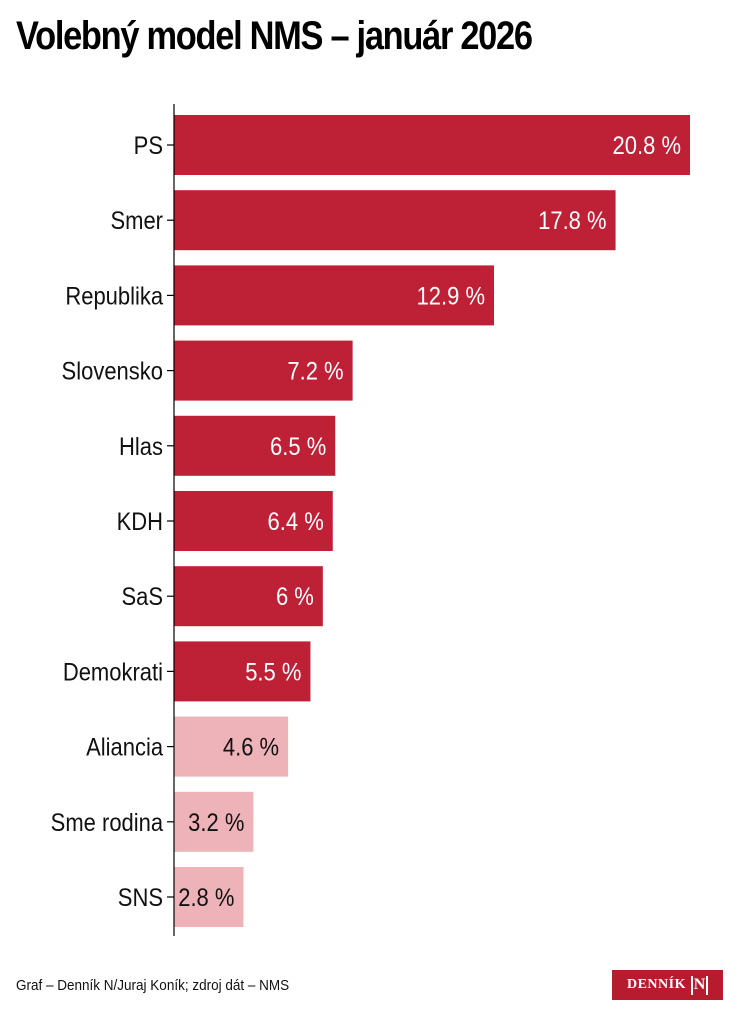 This screenshot has height=1020, width=738. What do you see at coordinates (251, 747) in the screenshot?
I see `value-label-aliancia: 4.6 %` at bounding box center [251, 747].